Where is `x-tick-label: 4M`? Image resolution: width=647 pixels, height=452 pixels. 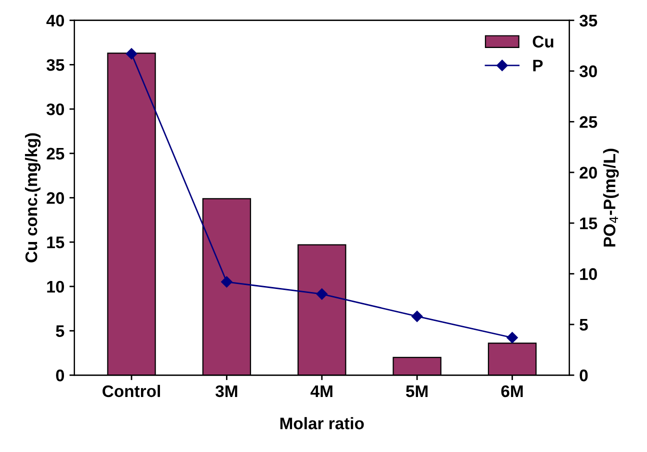 x-tick-label: 4M is located at coordinates (321, 391).